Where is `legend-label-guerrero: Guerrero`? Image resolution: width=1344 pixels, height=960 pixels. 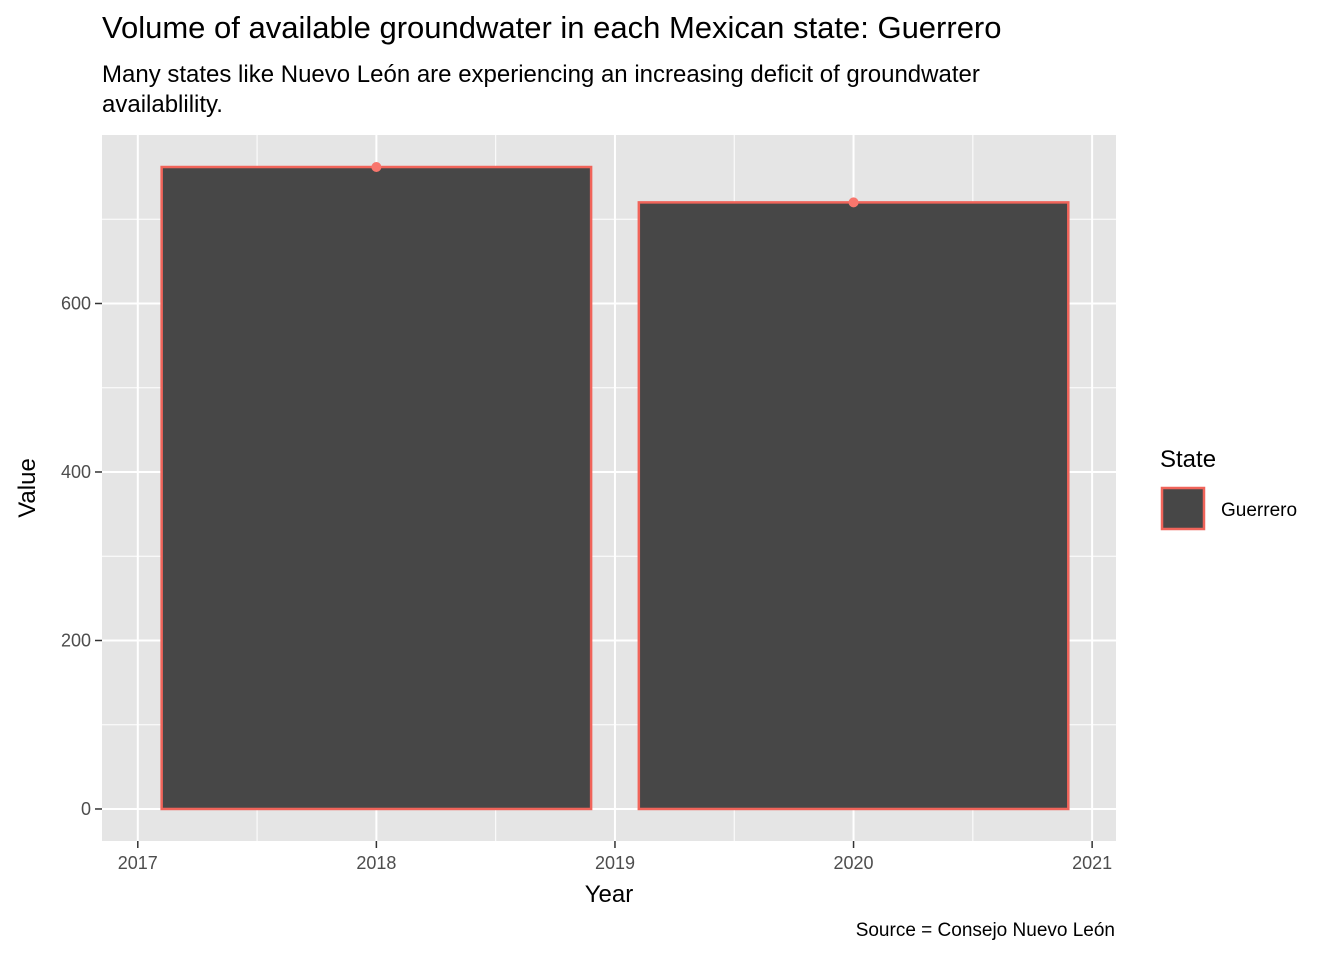
legend-label-guerrero: Guerrero is located at coordinates (1259, 510).